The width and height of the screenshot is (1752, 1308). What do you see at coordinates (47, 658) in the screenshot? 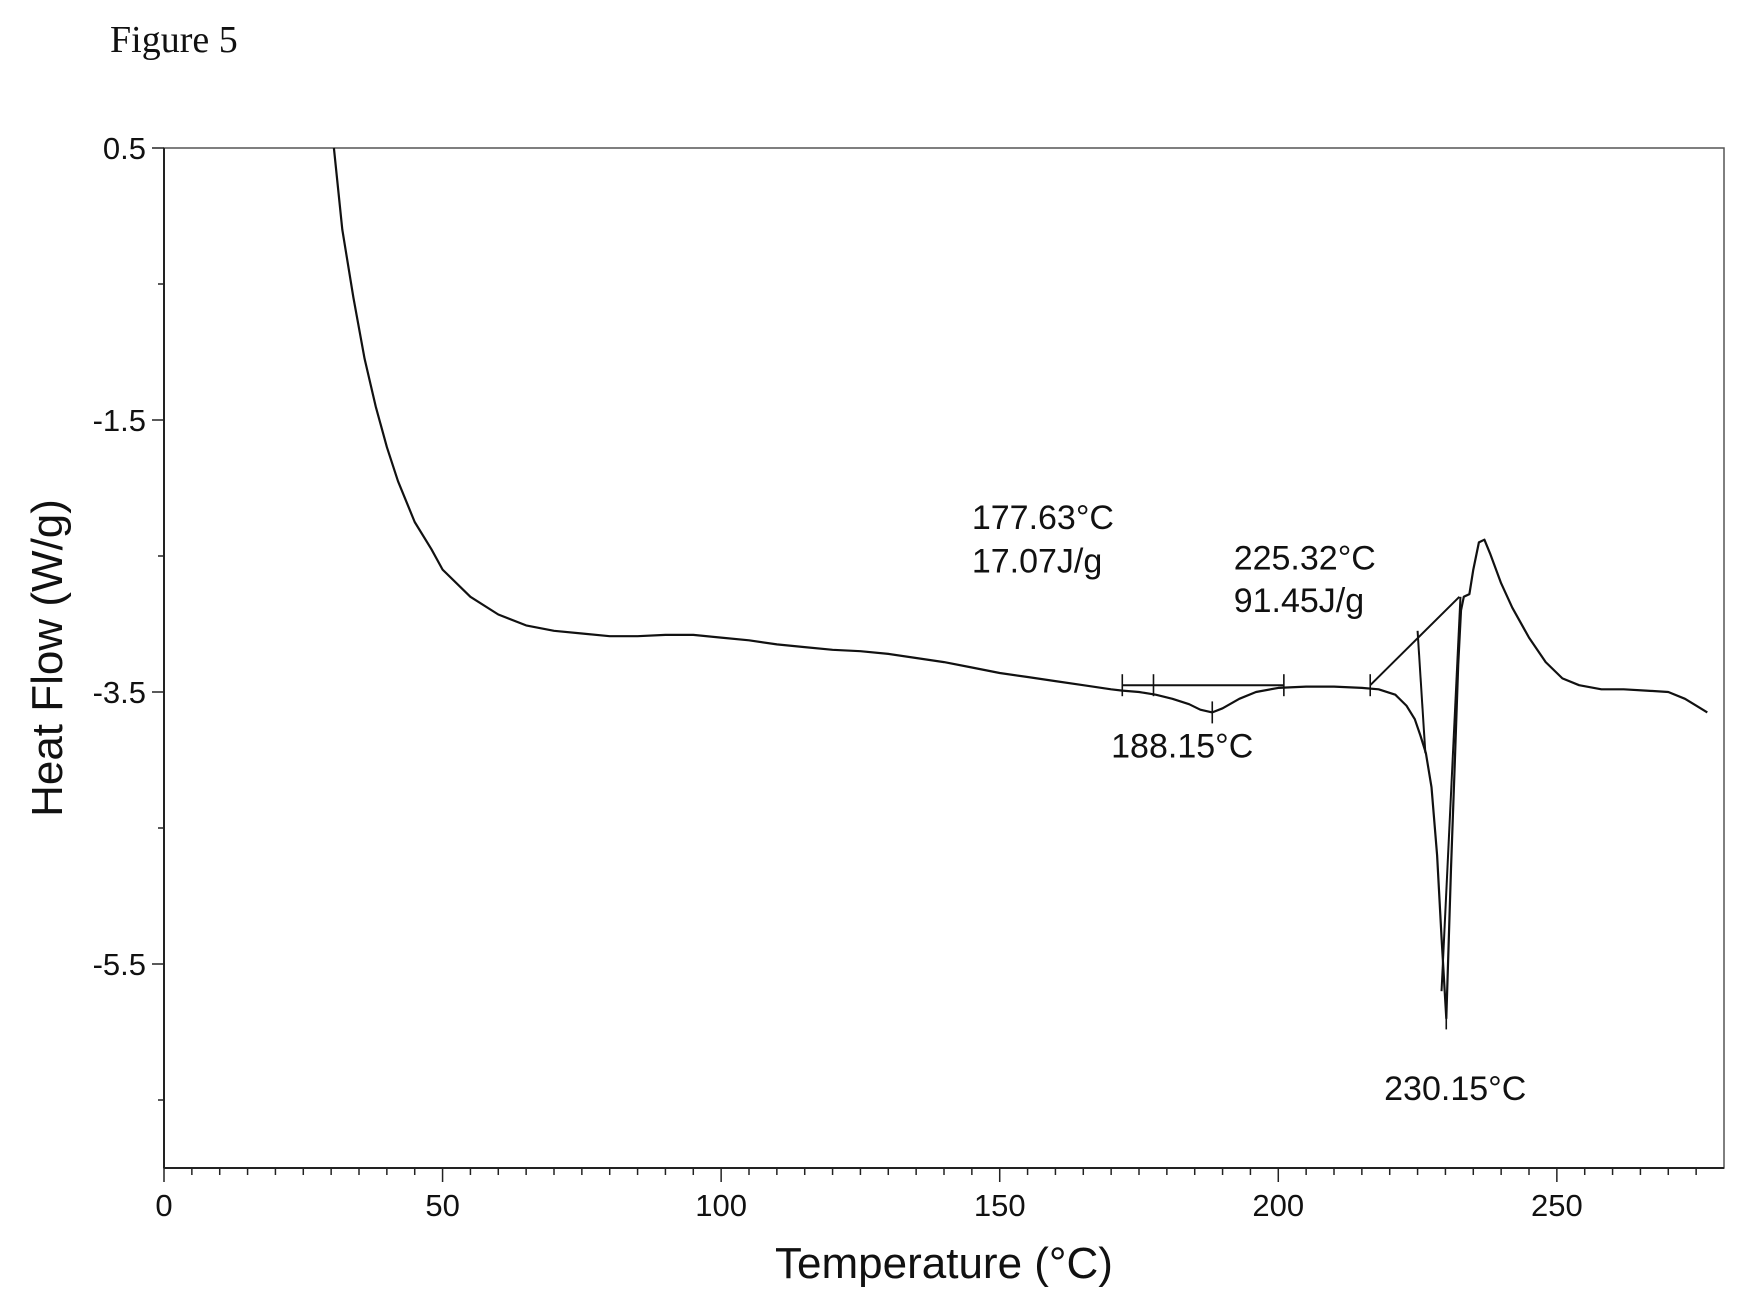
I see `y-axis-title: Heat Flow (W/g)` at bounding box center [47, 658].